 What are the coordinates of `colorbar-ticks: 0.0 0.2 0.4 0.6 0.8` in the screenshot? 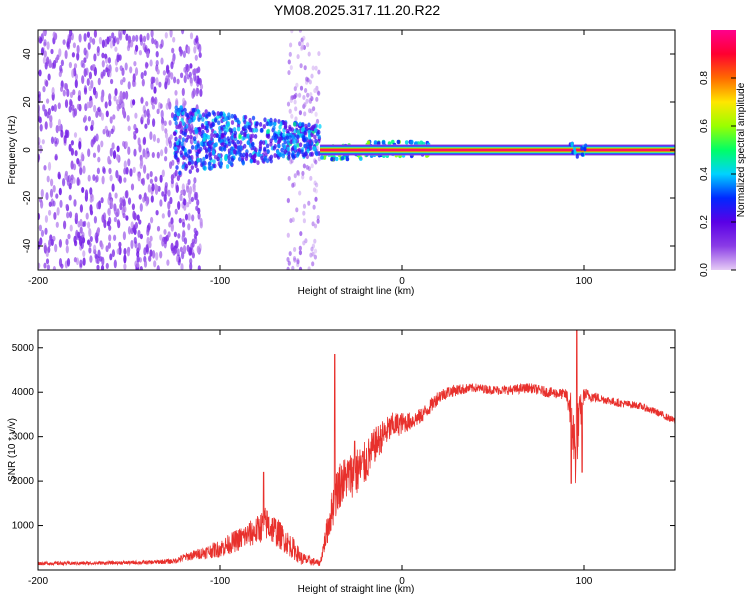 It's located at (717, 174).